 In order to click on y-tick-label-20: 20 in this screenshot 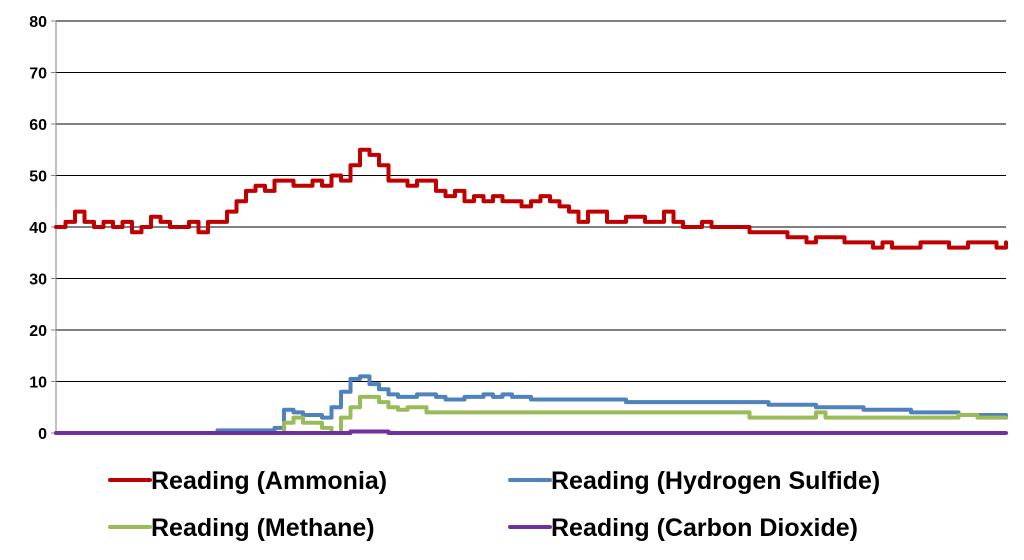, I will do `click(38, 331)`.